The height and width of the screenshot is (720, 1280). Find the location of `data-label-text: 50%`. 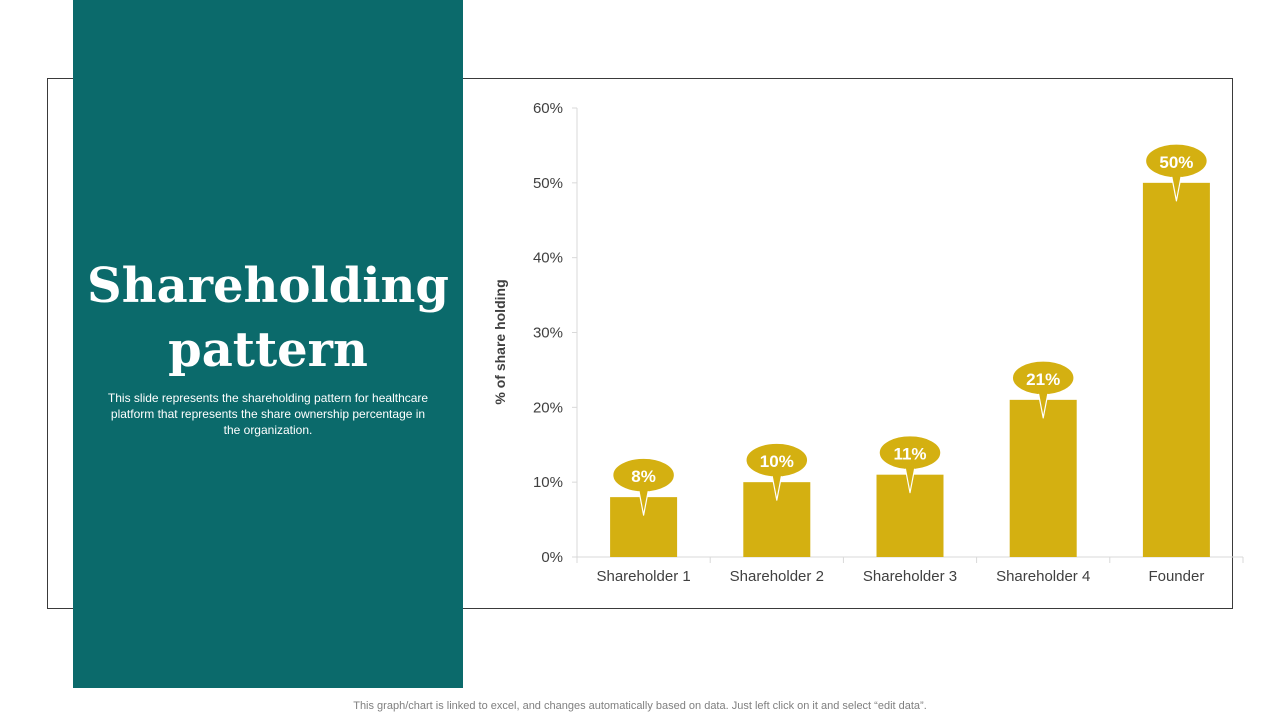

data-label-text: 50% is located at coordinates (1176, 162).